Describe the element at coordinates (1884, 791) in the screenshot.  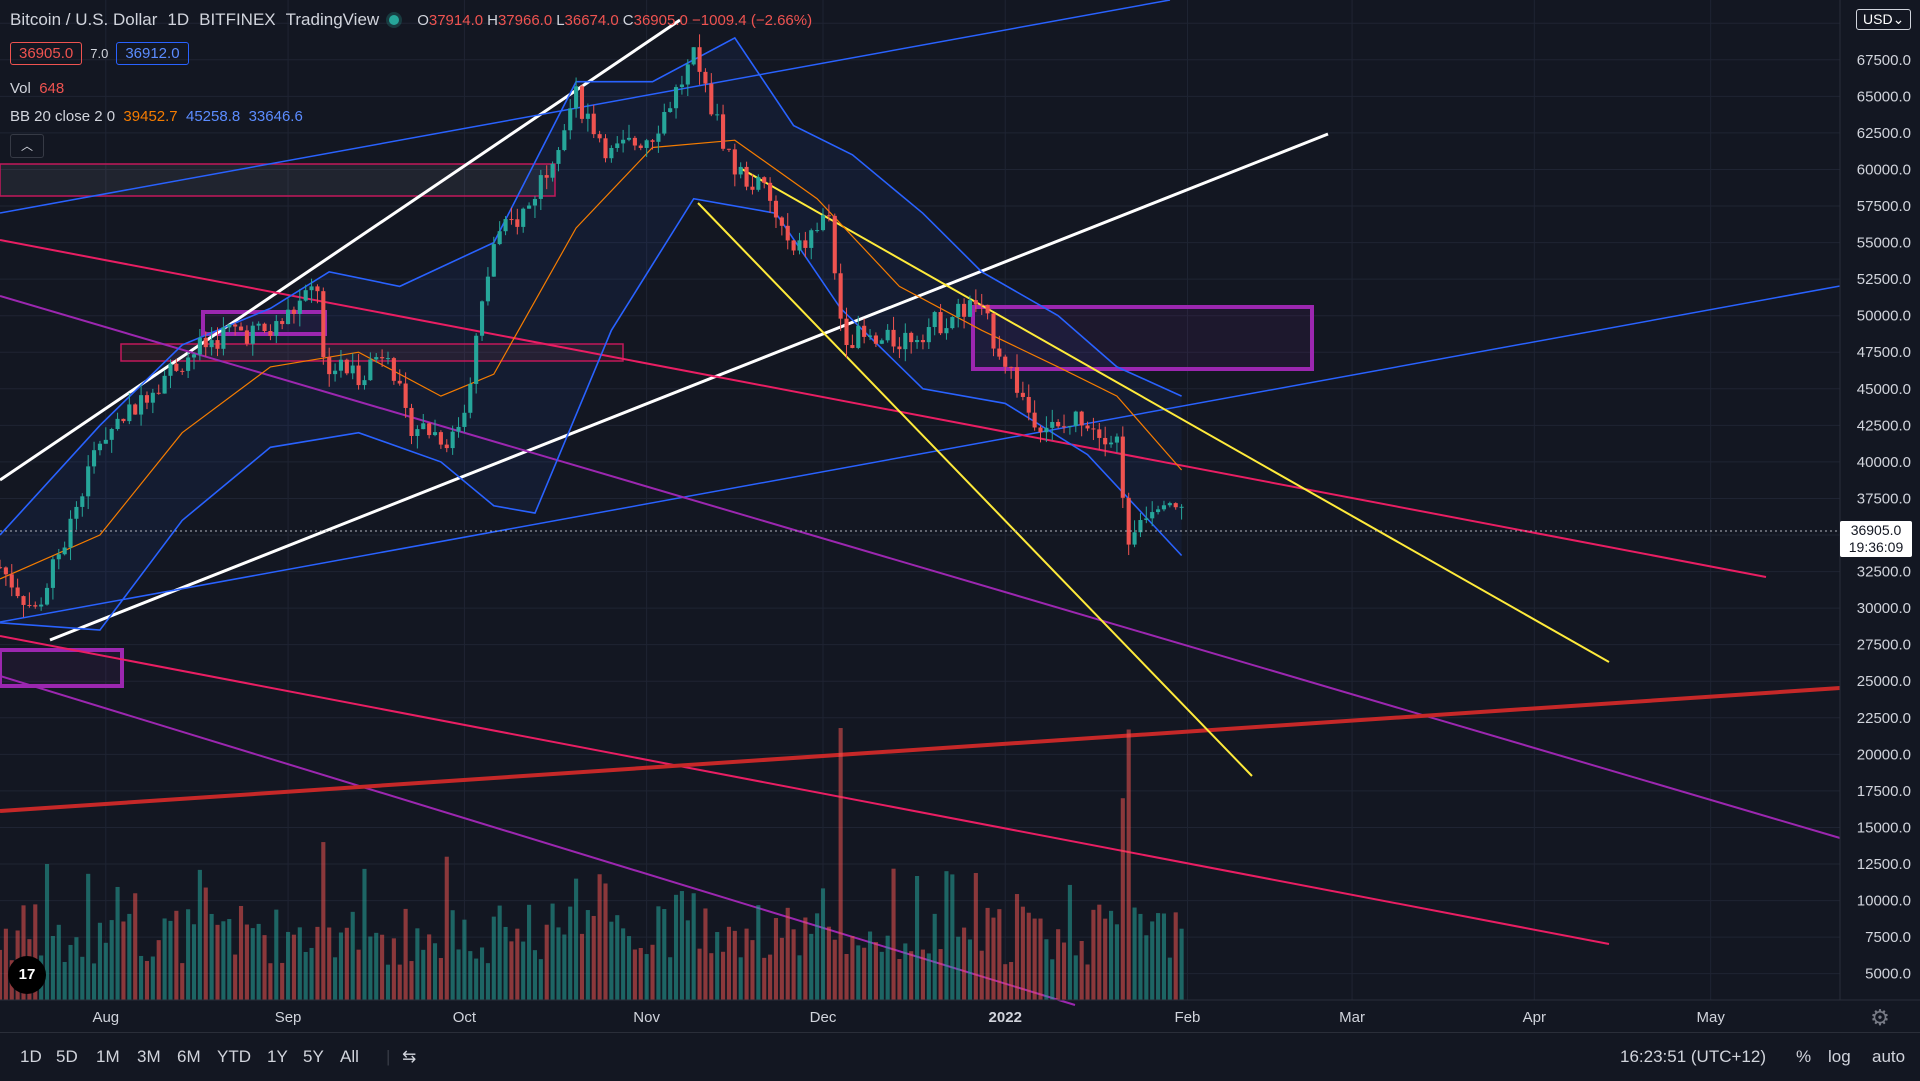
I see `price-tick-label: 17500.0` at that location.